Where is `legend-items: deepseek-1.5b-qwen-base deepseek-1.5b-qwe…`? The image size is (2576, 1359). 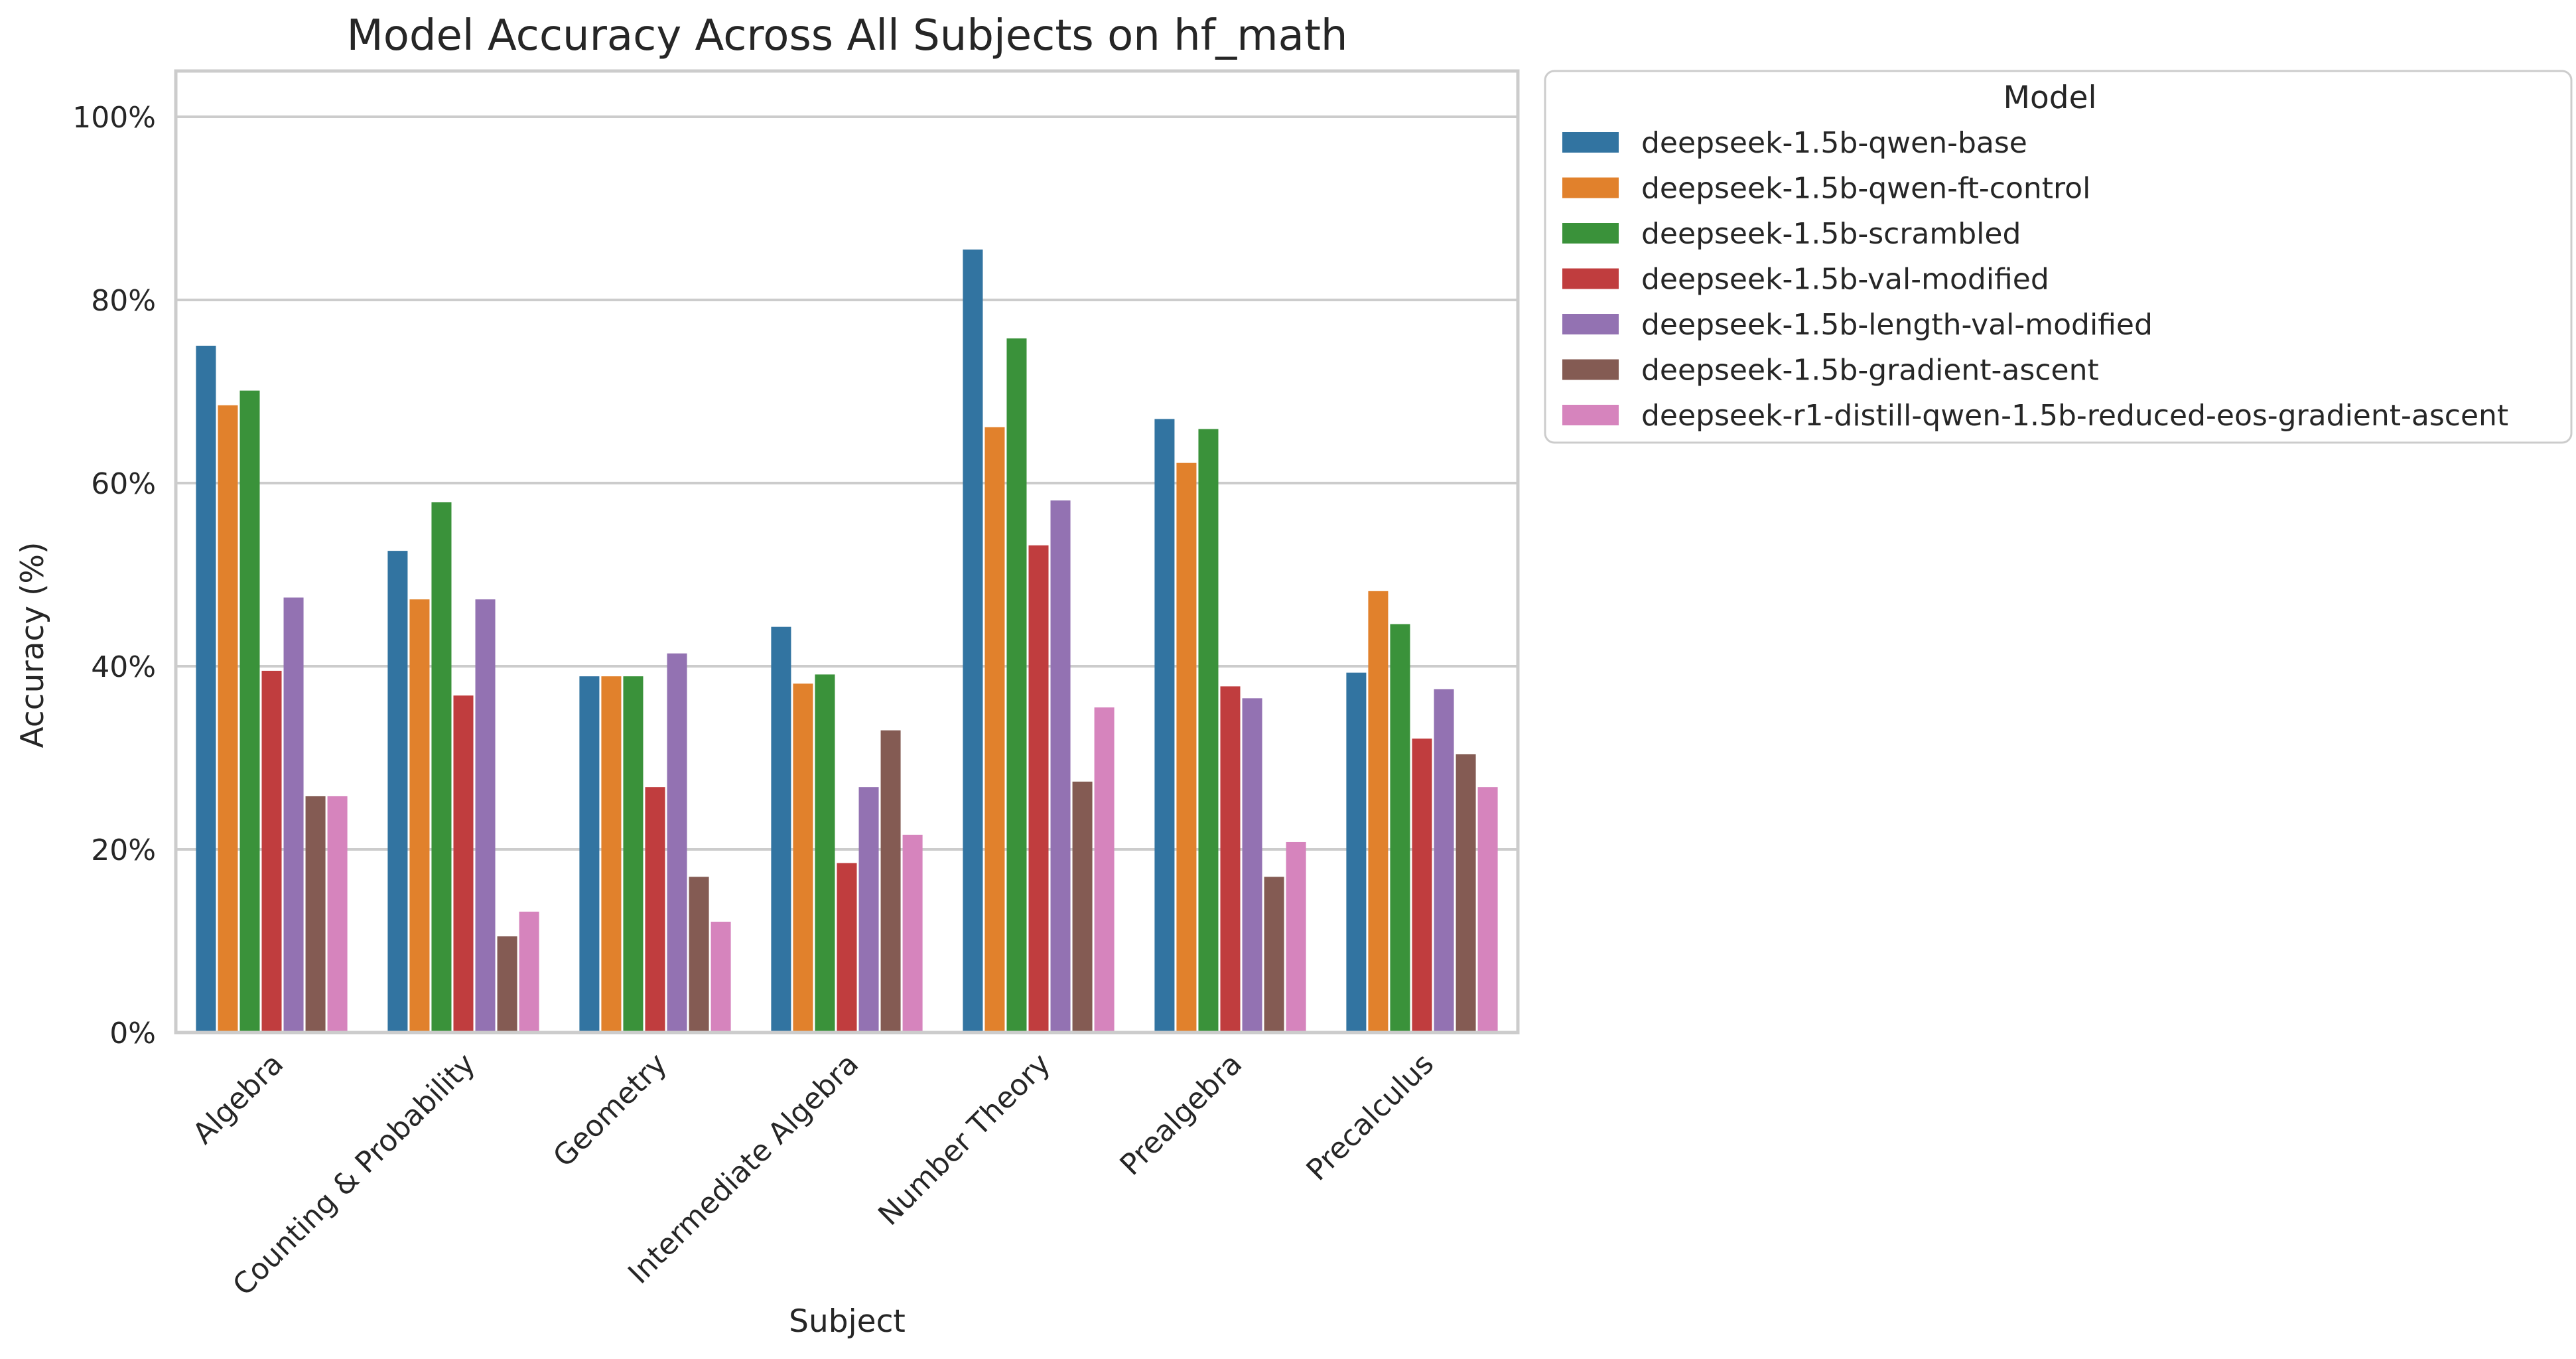
legend-items: deepseek-1.5b-qwen-base deepseek-1.5b-qwe… is located at coordinates (2035, 279).